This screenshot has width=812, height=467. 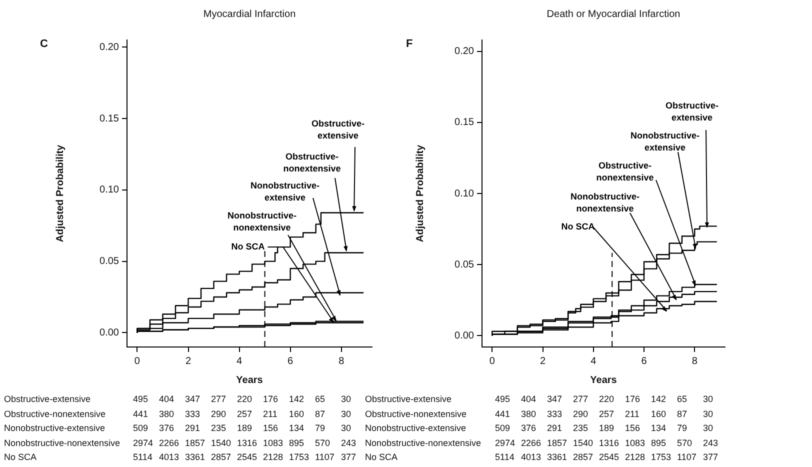 What do you see at coordinates (613, 14) in the screenshot?
I see `chart-title: Death or Myocardial Infarction` at bounding box center [613, 14].